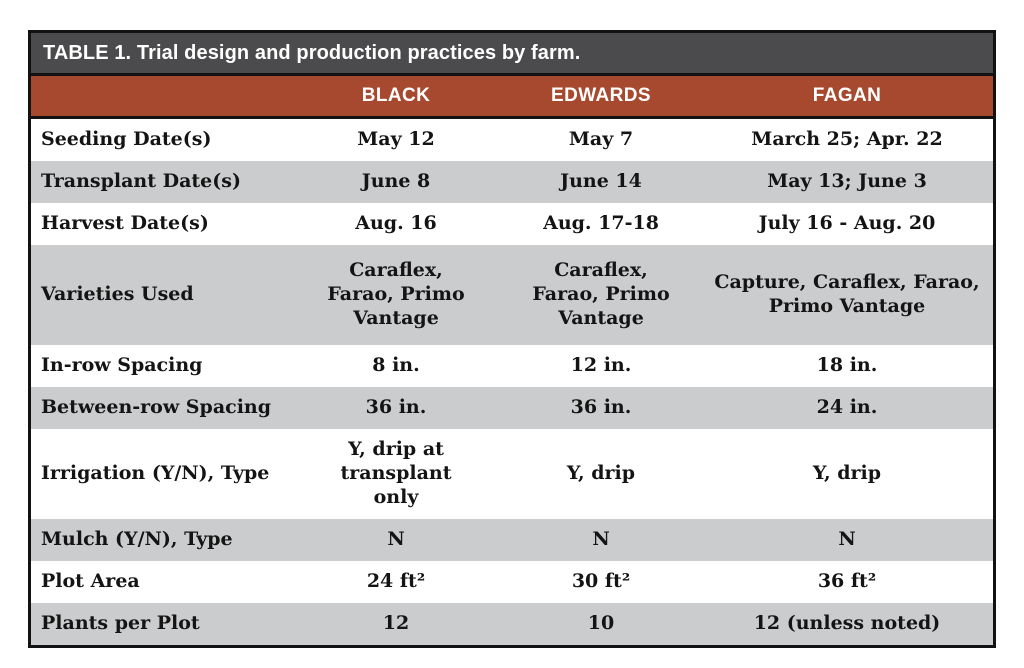 The image size is (1024, 668). Describe the element at coordinates (396, 473) in the screenshot. I see `cell-black: Y, drip at transplant only` at that location.